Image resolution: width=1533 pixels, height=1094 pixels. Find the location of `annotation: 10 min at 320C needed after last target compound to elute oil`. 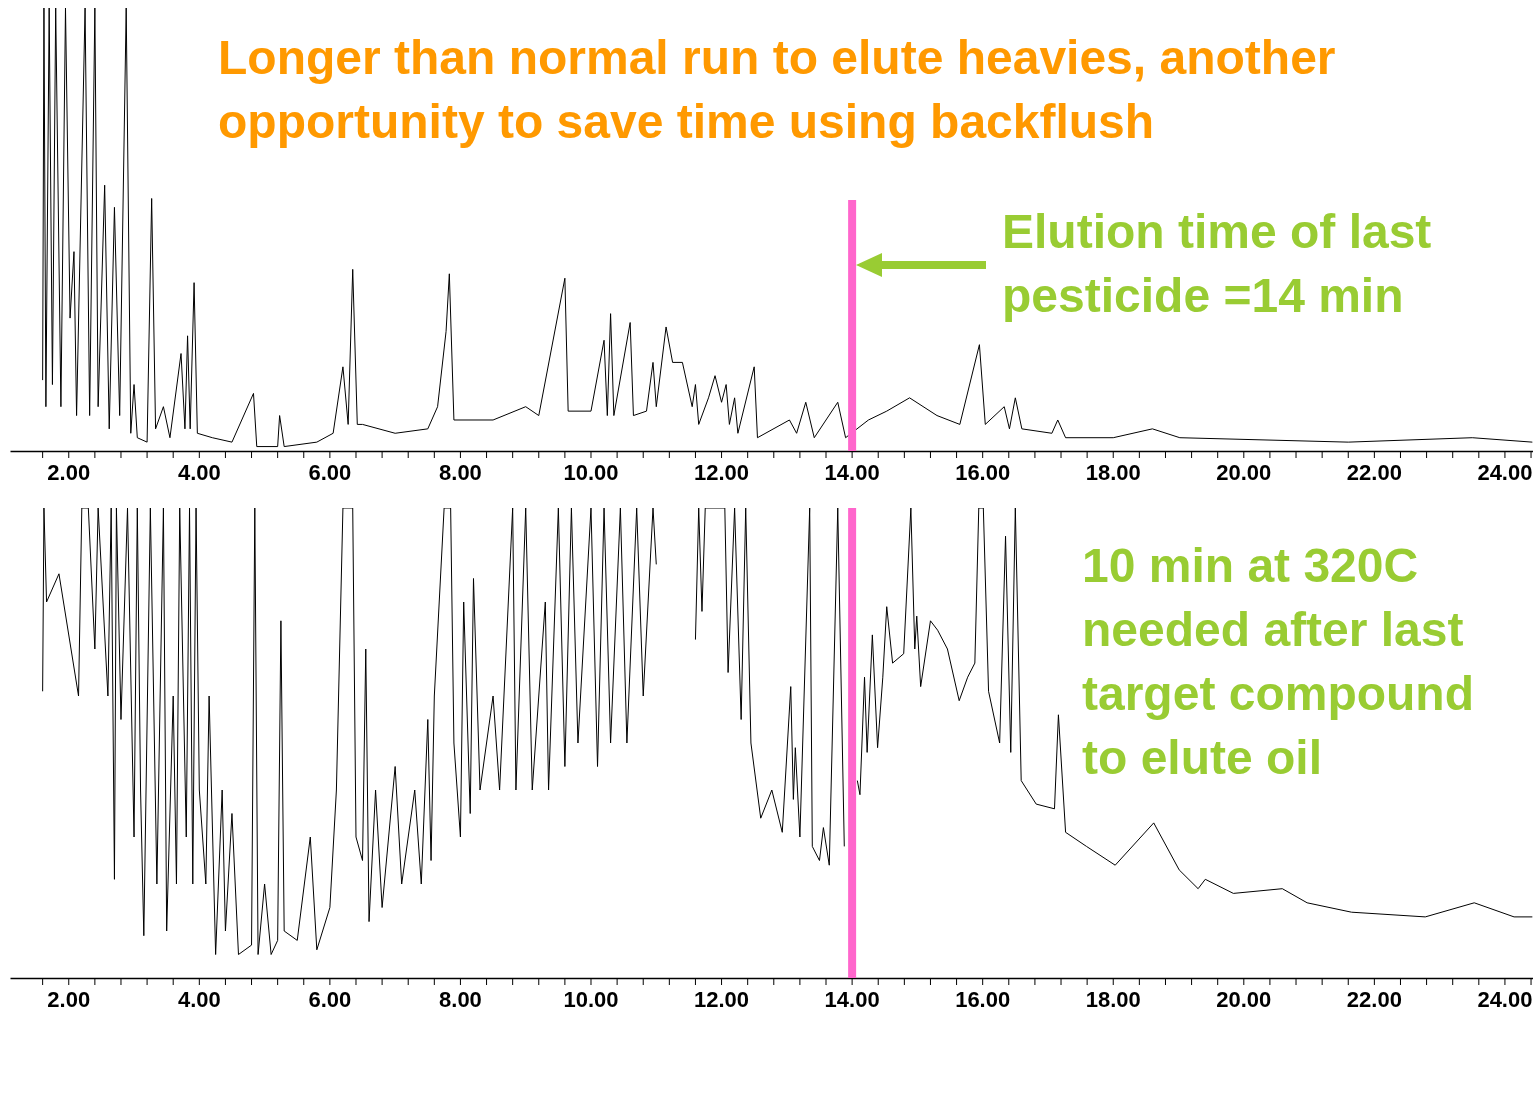

annotation: 10 min at 320C needed after last target compound to elute oil is located at coordinates (1278, 661).